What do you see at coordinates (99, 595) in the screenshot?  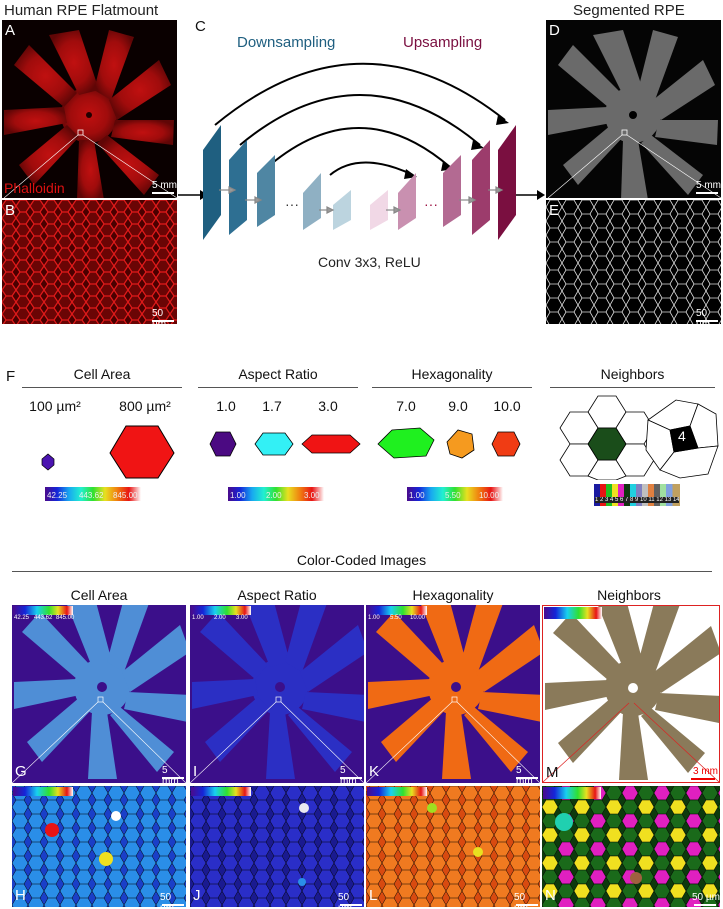 I see `header-g: Cell Area` at bounding box center [99, 595].